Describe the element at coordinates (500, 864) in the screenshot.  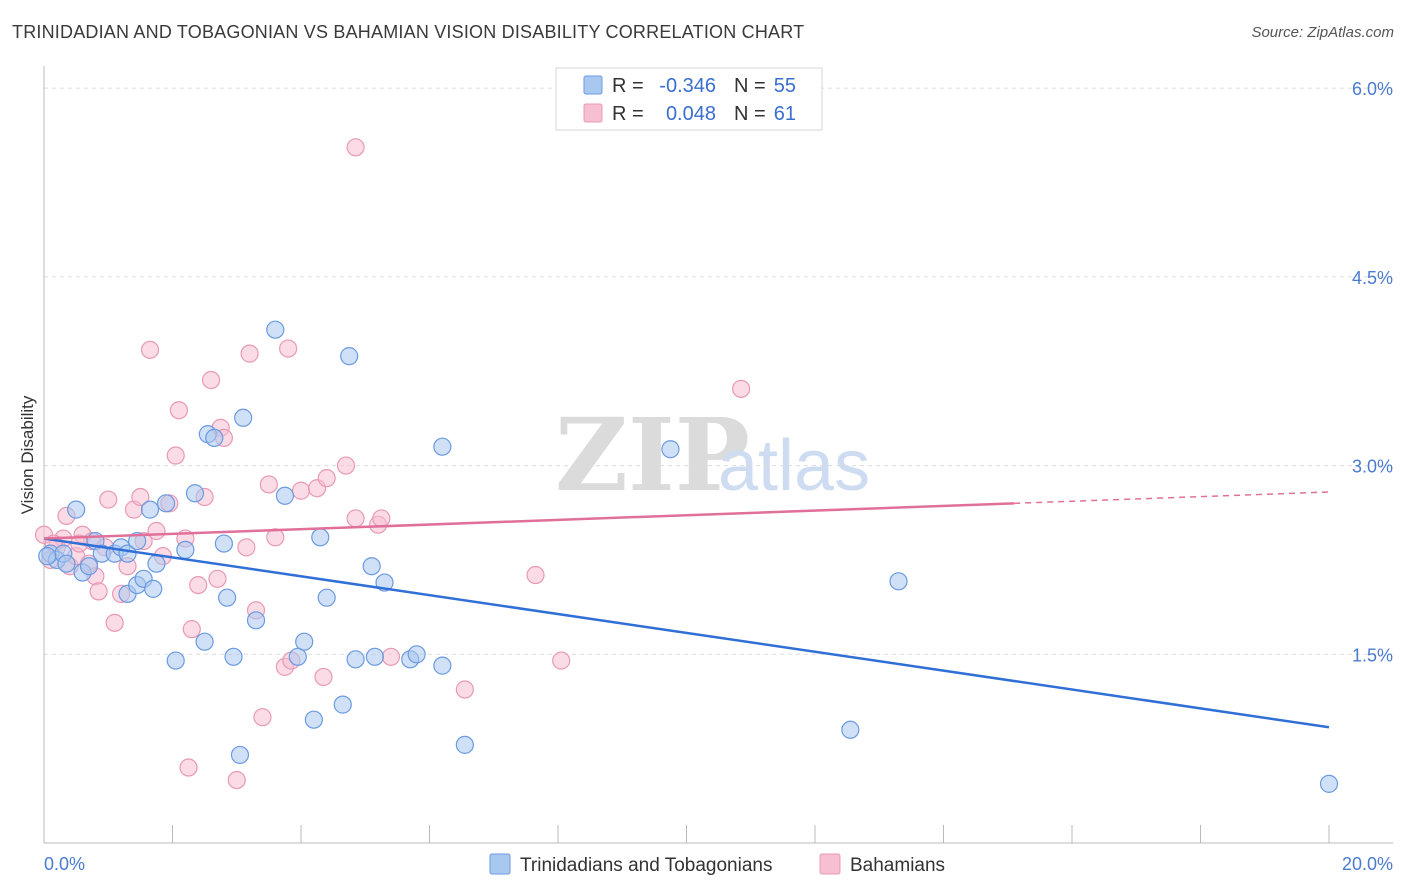
I see `series-swatch-blue` at that location.